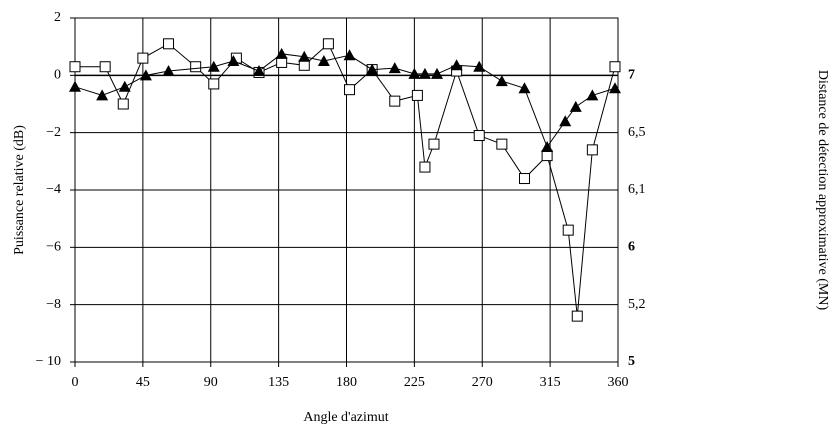  What do you see at coordinates (346, 382) in the screenshot?
I see `x-tick-label: 180` at bounding box center [346, 382].